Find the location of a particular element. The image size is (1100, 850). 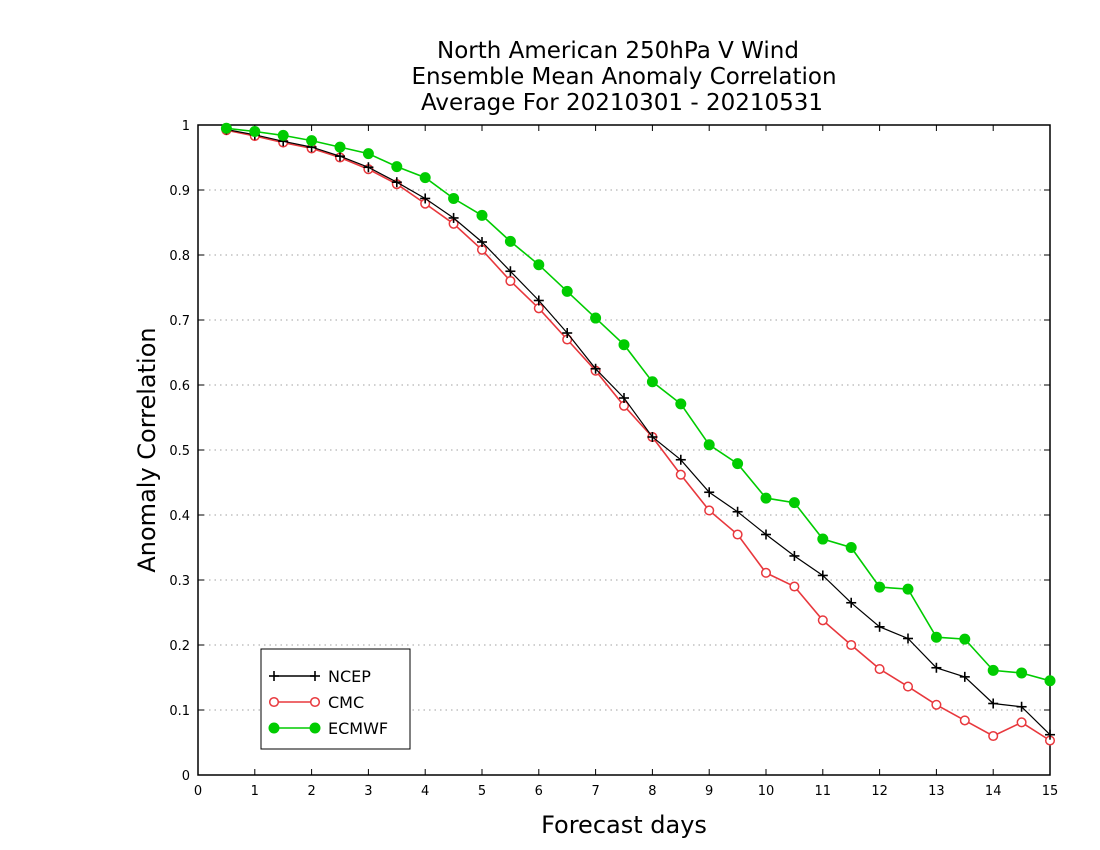

x-tick-label: 3 is located at coordinates (368, 791).